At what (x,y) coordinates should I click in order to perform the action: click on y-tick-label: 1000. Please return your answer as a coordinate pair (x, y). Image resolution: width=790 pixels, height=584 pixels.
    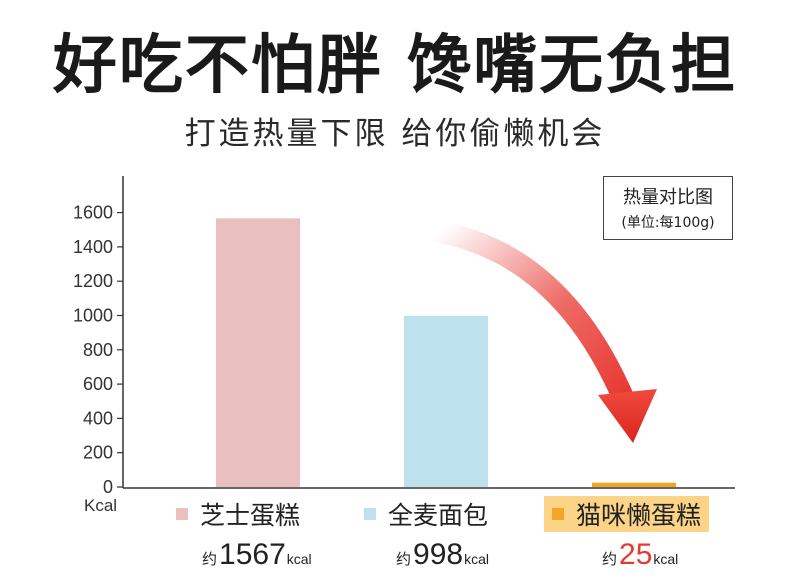
    Looking at the image, I should click on (93, 316).